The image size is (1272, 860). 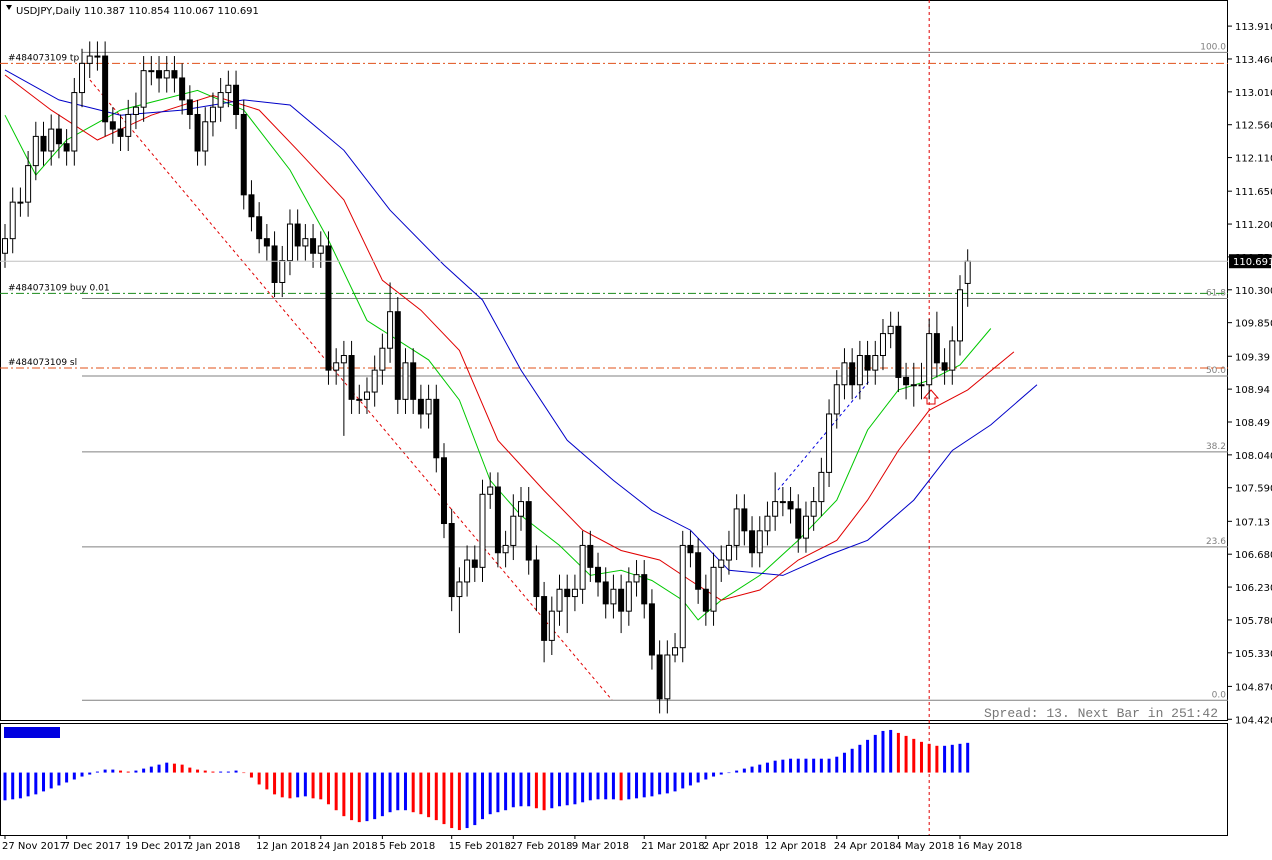 What do you see at coordinates (1253, 654) in the screenshot?
I see `y-tick-label: 105.330` at bounding box center [1253, 654].